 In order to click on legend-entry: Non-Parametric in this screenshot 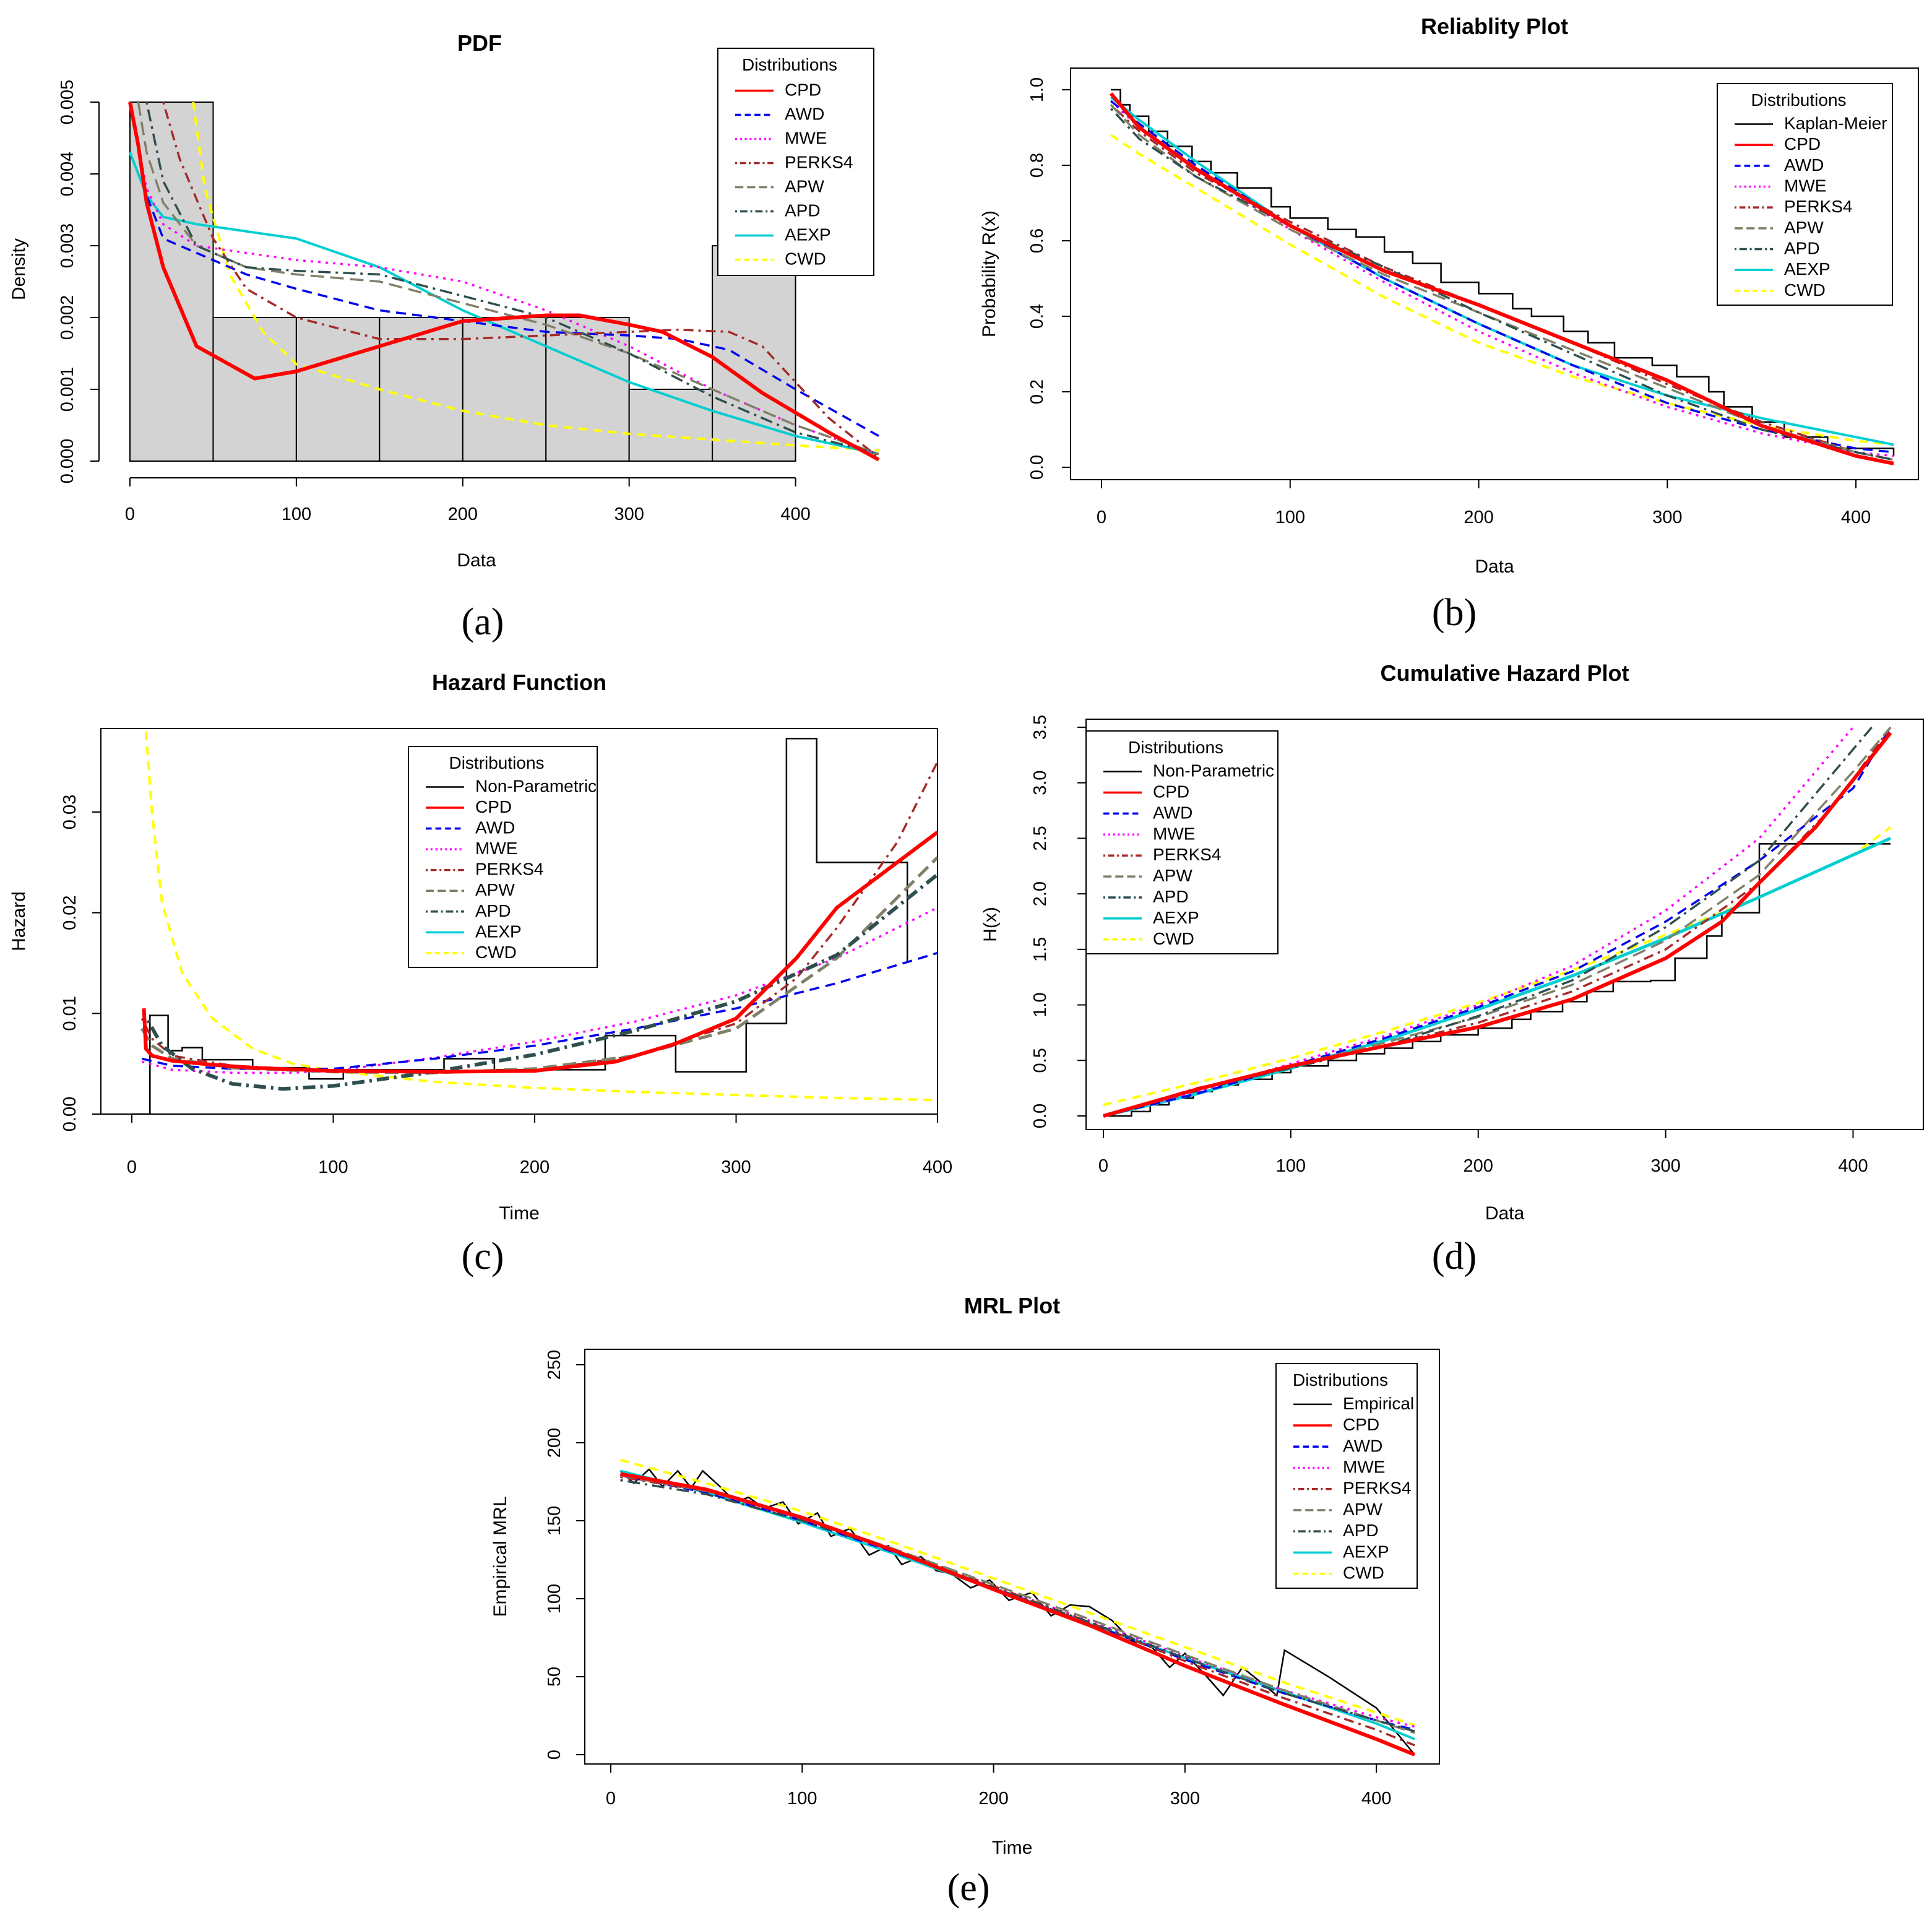, I will do `click(536, 785)`.